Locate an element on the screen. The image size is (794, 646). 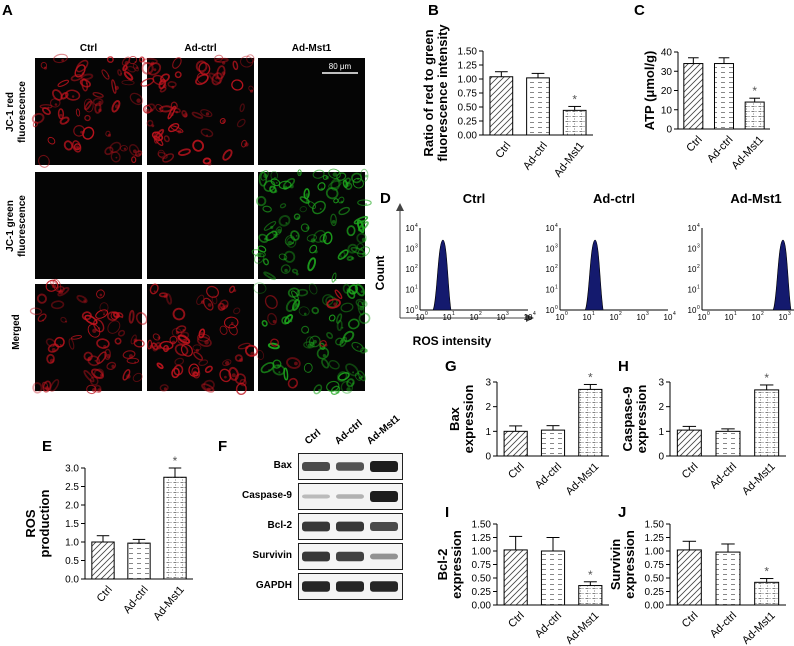
y-tick-label: 3 is located at coordinates (488, 383).